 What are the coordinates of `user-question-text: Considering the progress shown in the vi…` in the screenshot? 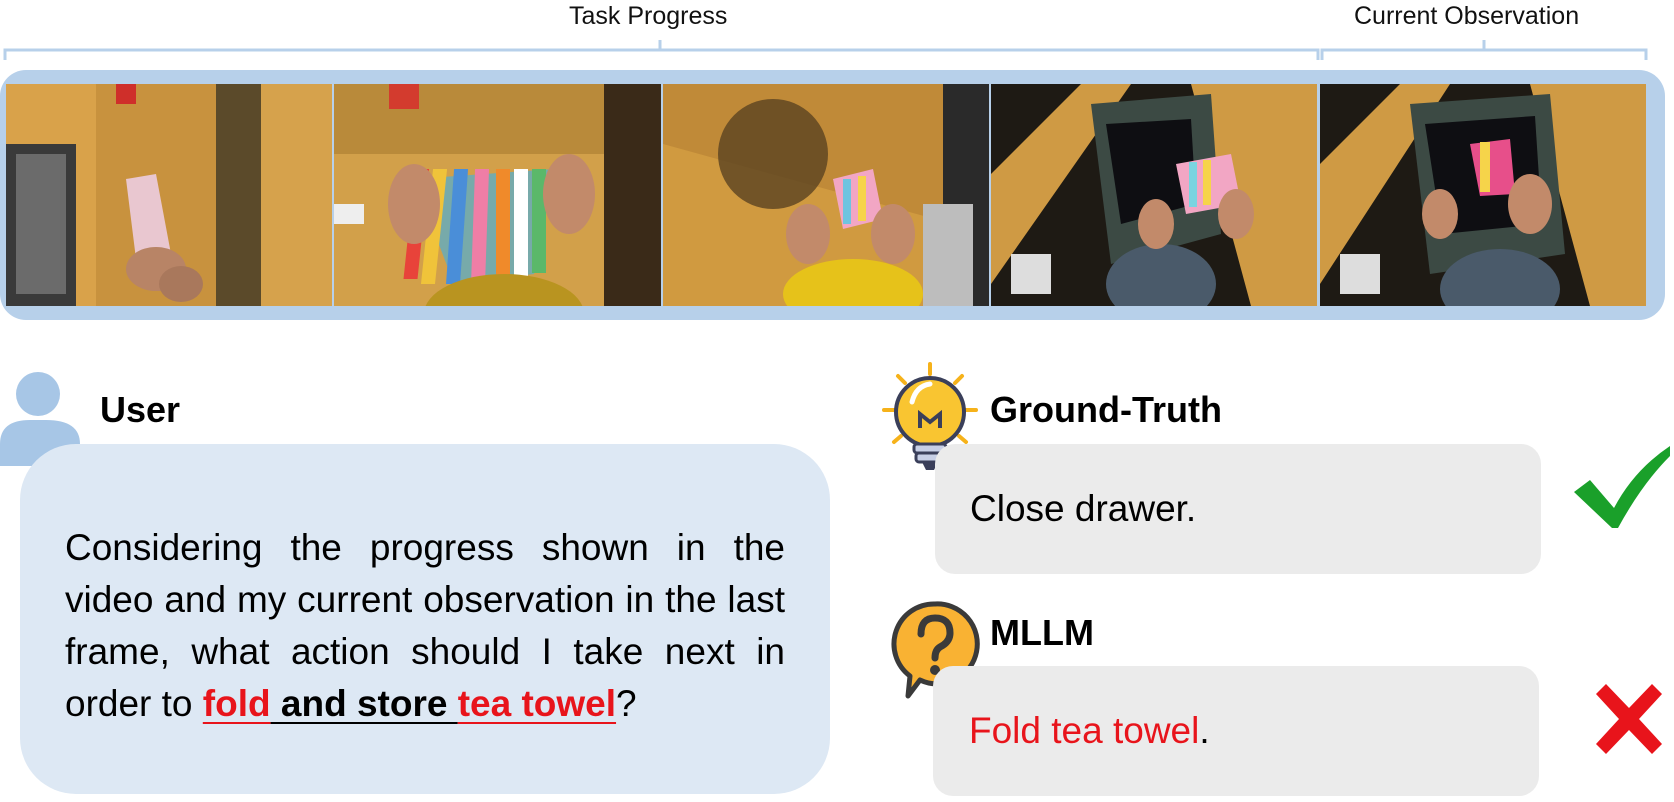 It's located at (425, 626).